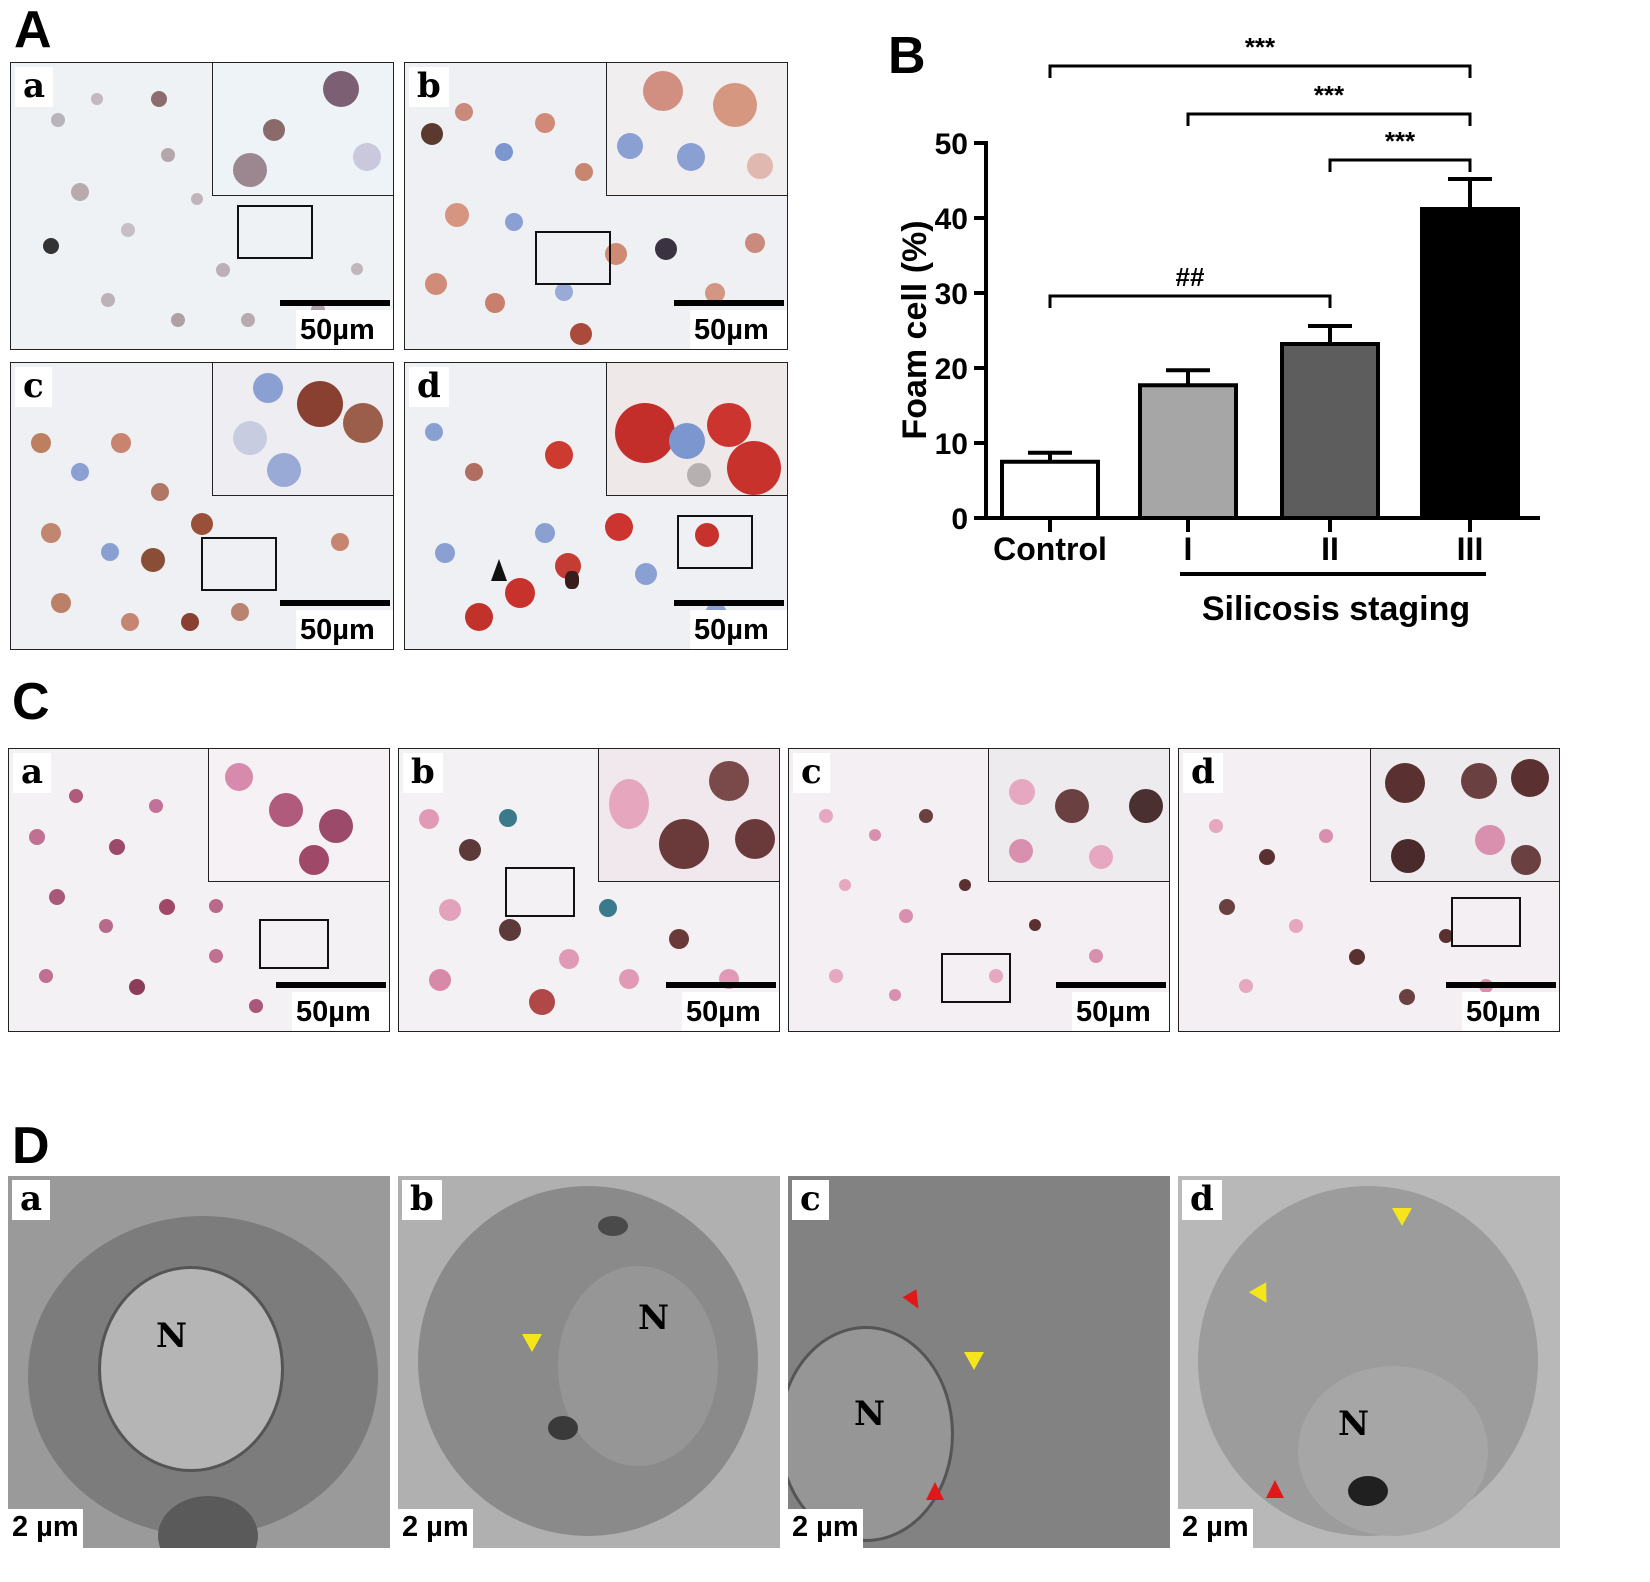  I want to click on panel-label-d: D, so click(31, 1146).